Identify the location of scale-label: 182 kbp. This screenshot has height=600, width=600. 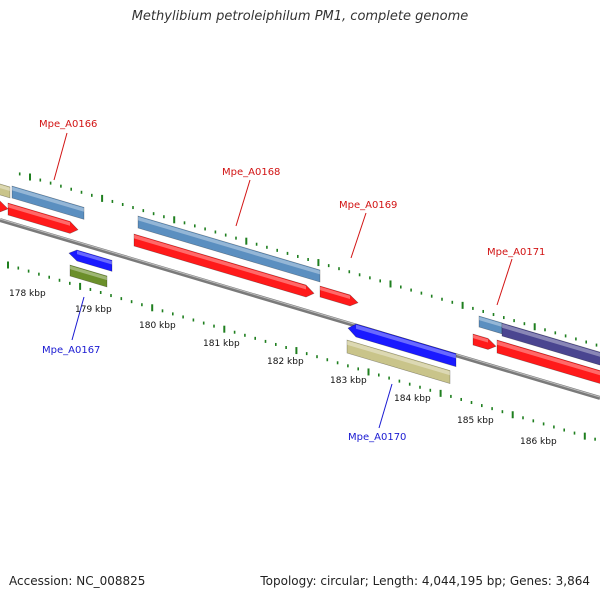
(285, 362).